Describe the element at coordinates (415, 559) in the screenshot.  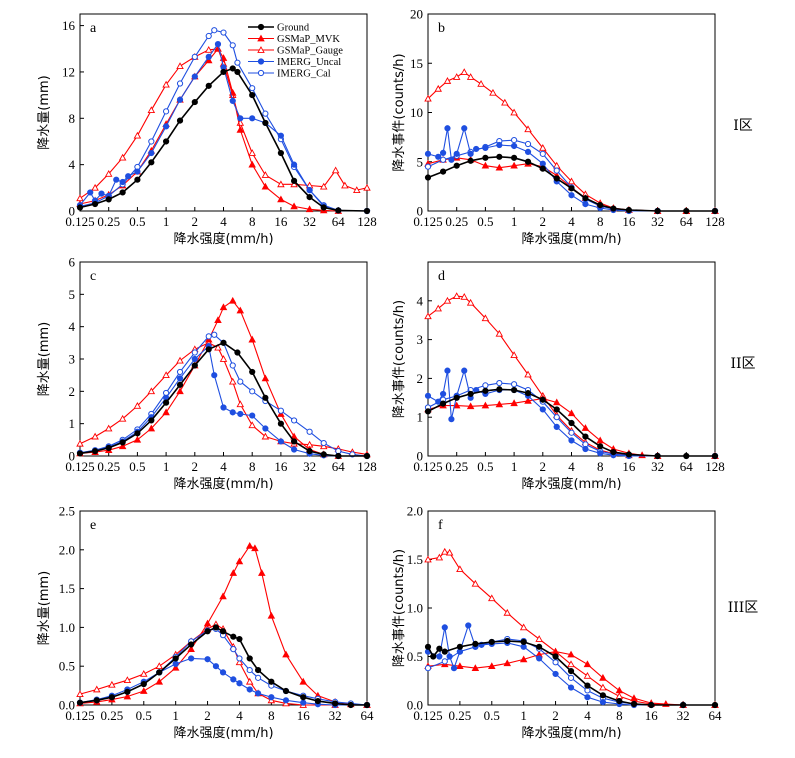
I see `y-tick-label: 1.5` at that location.